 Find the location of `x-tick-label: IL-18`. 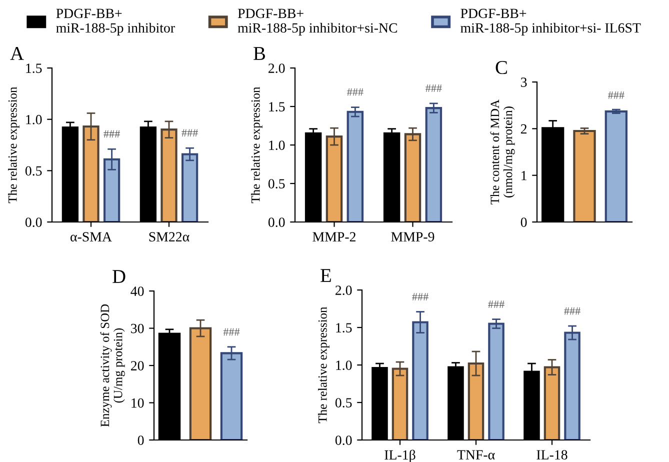

x-tick-label: IL-18 is located at coordinates (552, 455).